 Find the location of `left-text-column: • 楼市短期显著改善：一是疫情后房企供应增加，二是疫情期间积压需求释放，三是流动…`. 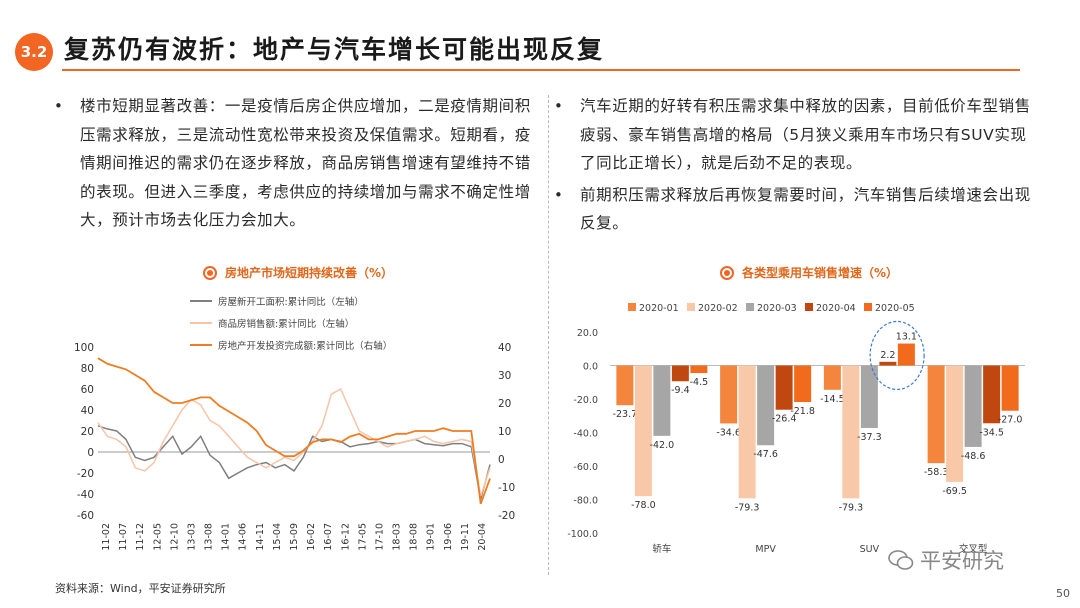

left-text-column: • 楼市短期显著改善：一是疫情后房企供应增加，二是疫情期间积压需求释放，三是流动… is located at coordinates (294, 165).